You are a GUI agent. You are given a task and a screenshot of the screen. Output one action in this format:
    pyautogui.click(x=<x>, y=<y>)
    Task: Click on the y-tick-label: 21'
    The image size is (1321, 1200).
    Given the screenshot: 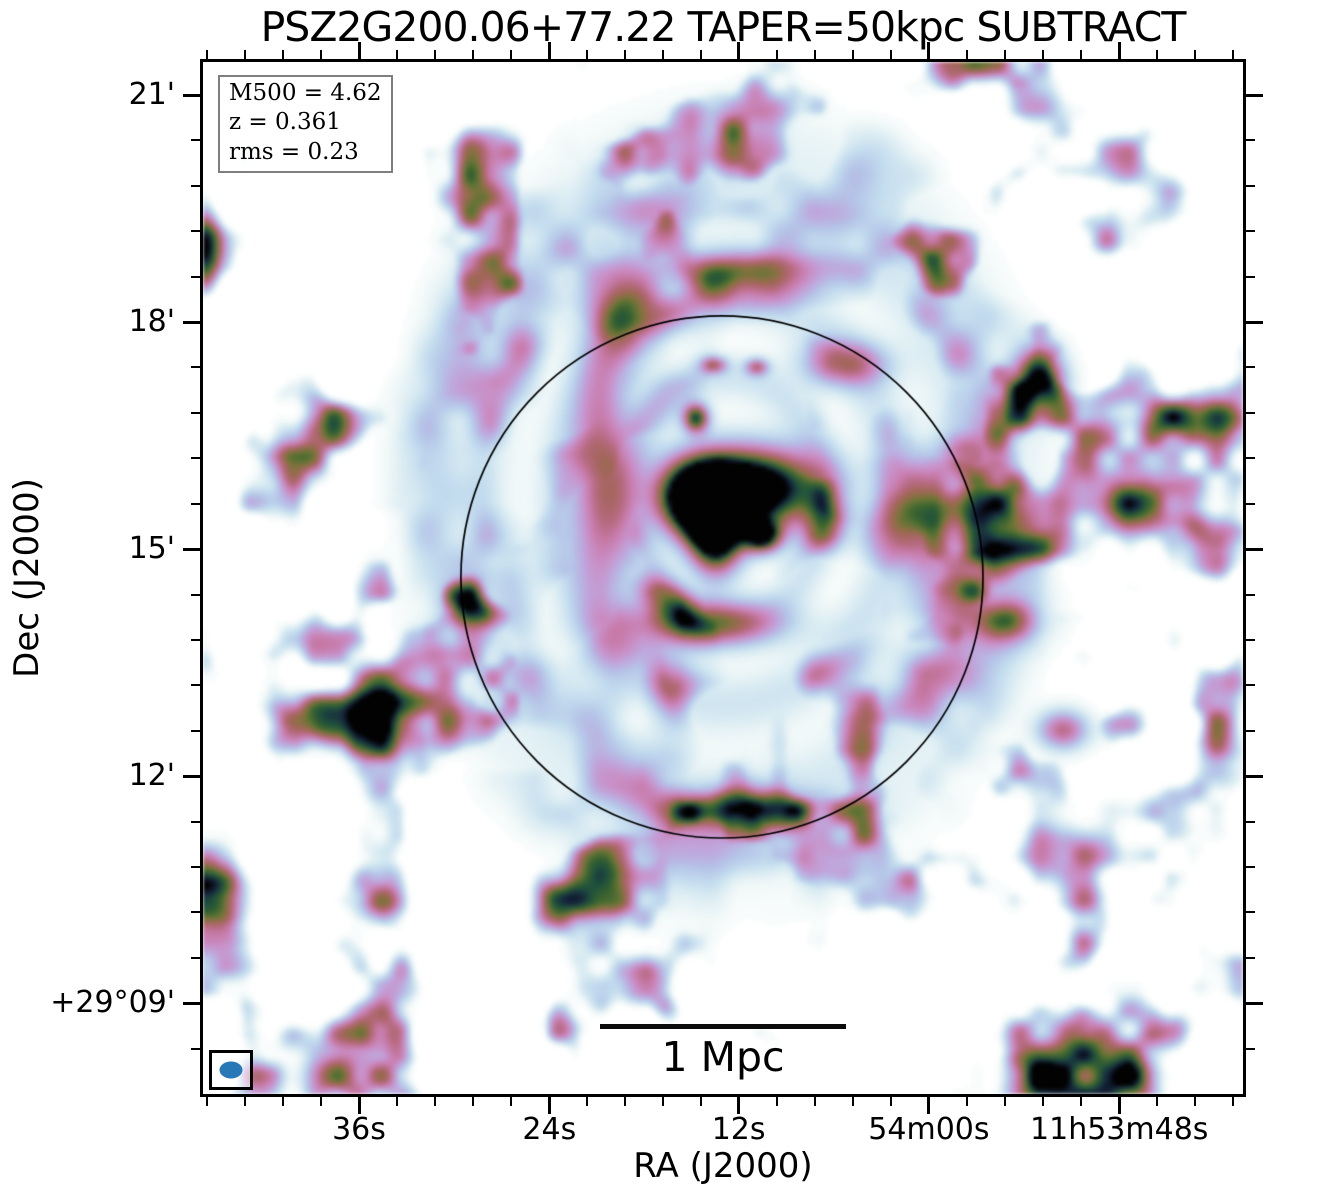 What is the action you would take?
    pyautogui.click(x=151, y=95)
    